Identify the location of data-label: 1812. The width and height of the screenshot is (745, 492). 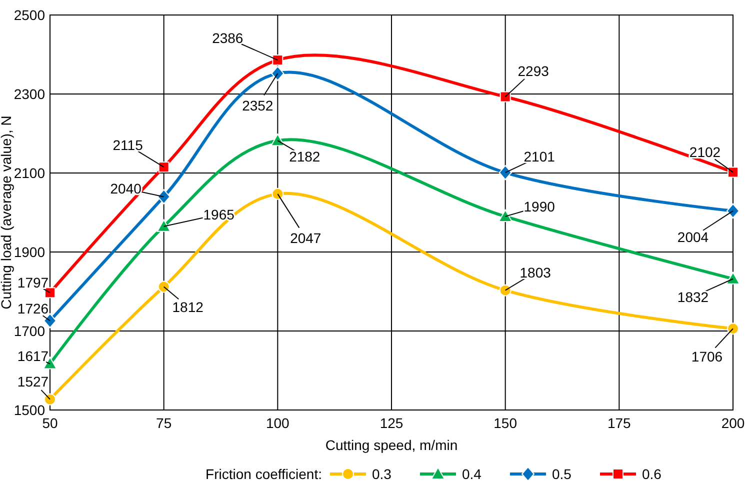
(188, 306).